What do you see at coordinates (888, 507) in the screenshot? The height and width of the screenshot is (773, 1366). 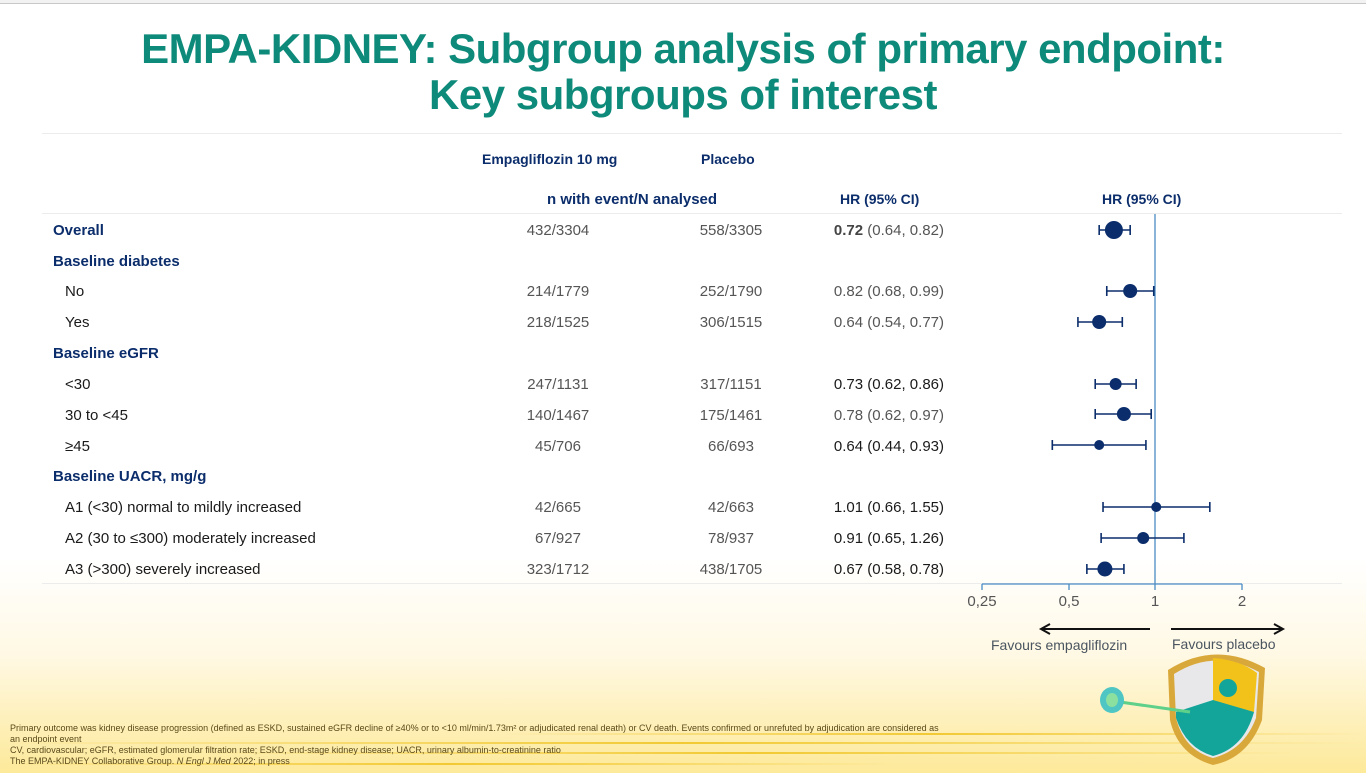 I see `hr-text: 1.01 (0.66, 1.55)` at bounding box center [888, 507].